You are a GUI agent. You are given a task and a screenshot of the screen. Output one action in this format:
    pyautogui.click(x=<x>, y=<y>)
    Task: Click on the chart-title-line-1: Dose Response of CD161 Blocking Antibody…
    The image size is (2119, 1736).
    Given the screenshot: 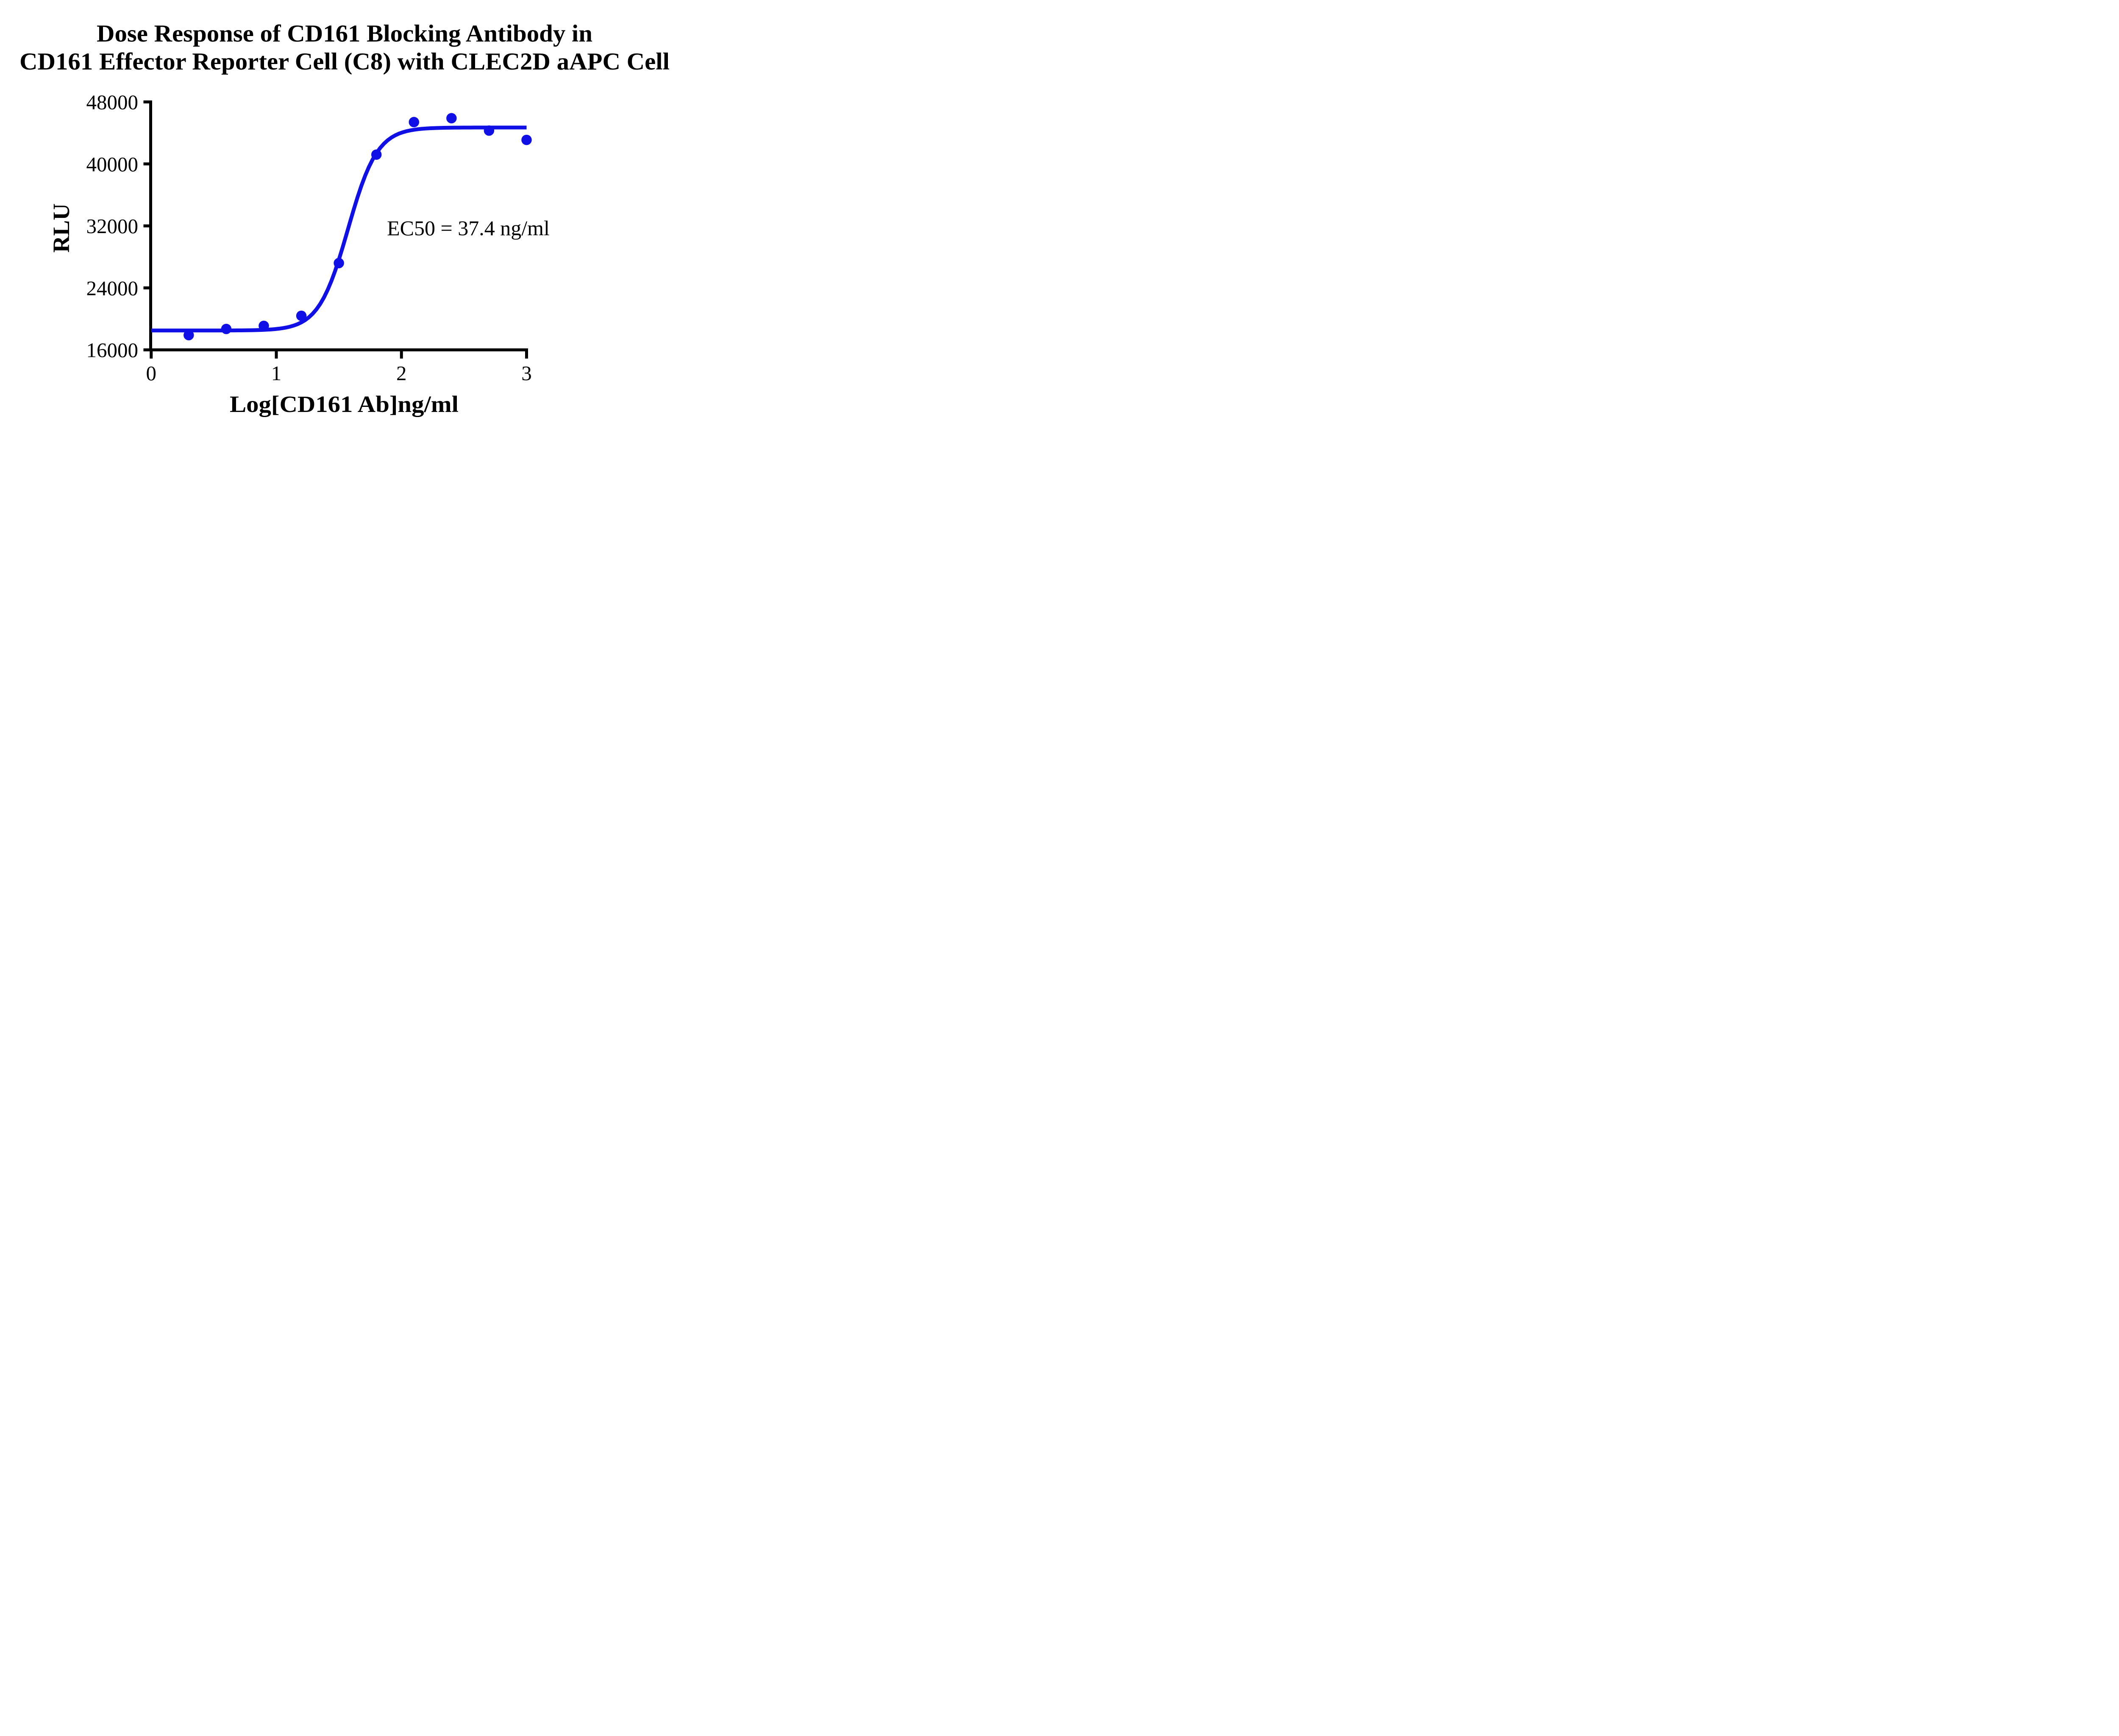 What is the action you would take?
    pyautogui.click(x=344, y=33)
    